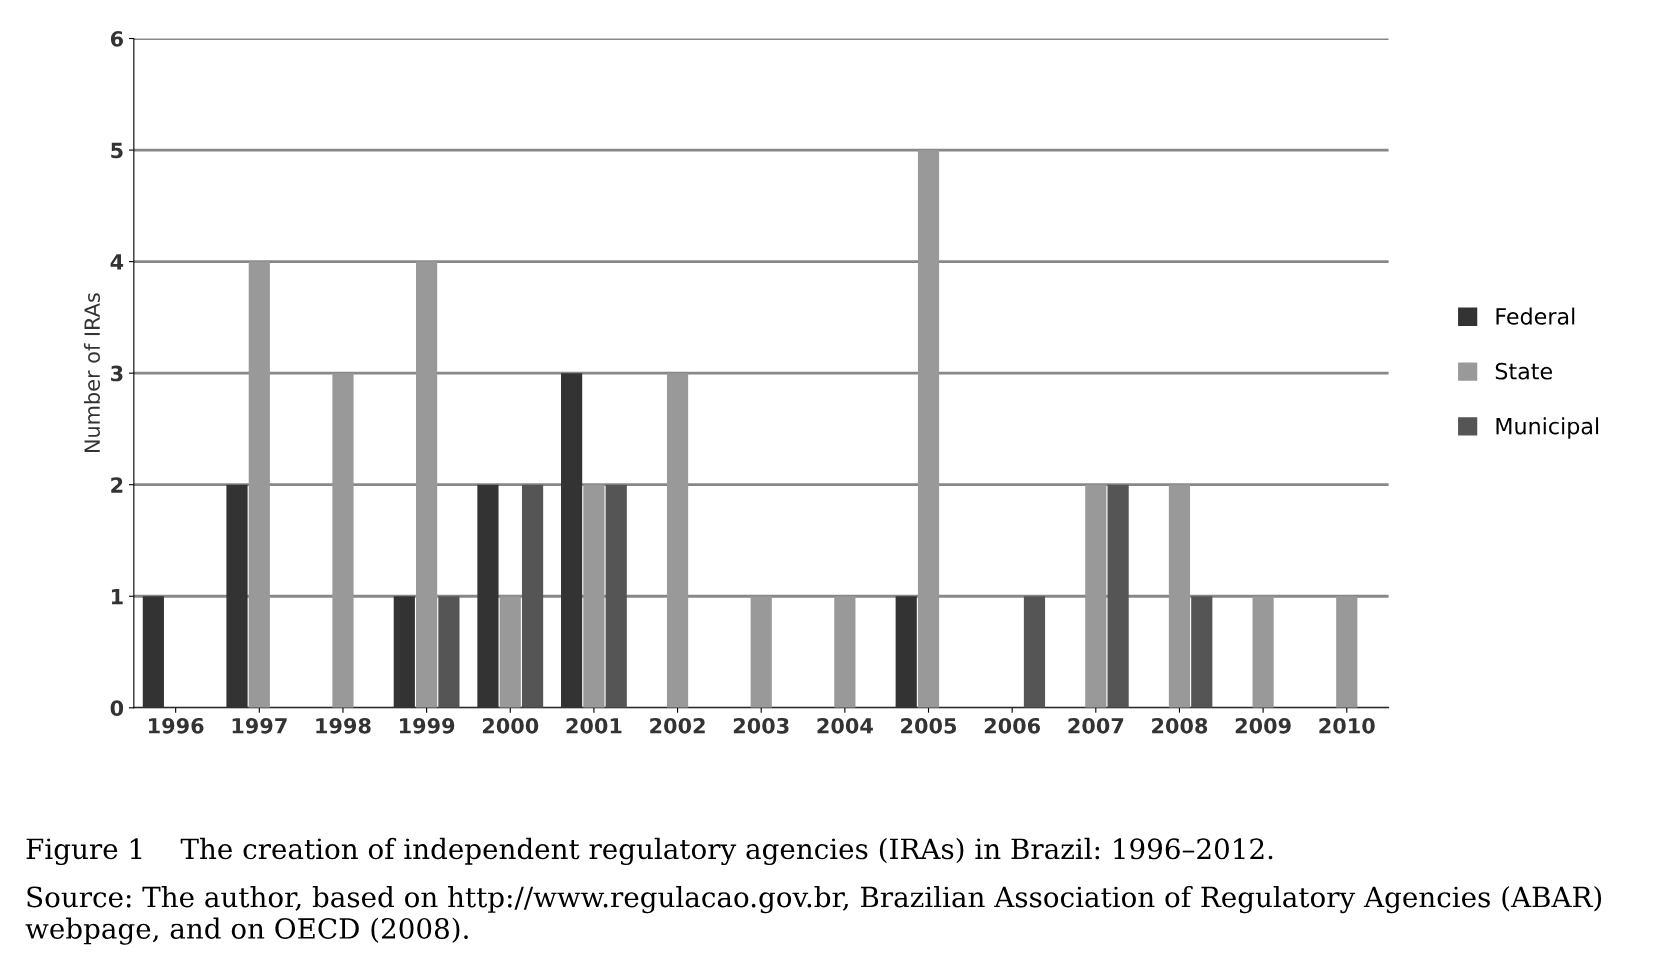 This screenshot has height=963, width=1673. Describe the element at coordinates (594, 725) in the screenshot. I see `x-tick-label: 2001` at that location.